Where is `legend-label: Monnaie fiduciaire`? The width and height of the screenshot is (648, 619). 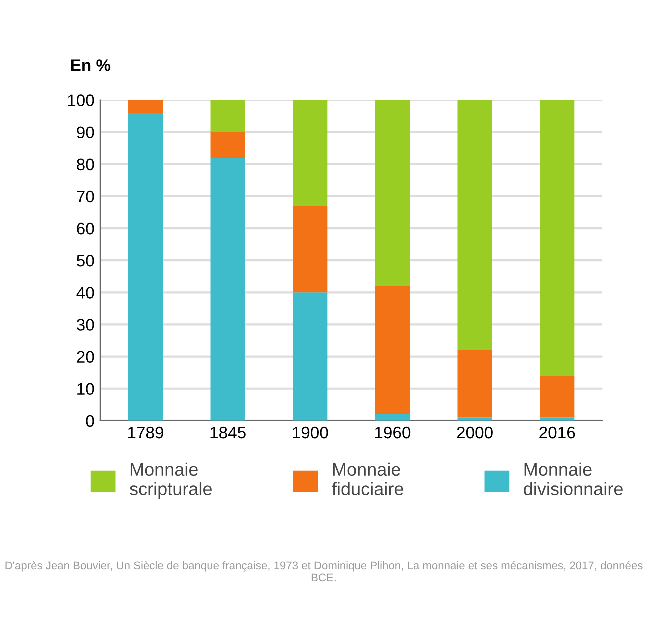
legend-label: Monnaie fiduciaire is located at coordinates (368, 479).